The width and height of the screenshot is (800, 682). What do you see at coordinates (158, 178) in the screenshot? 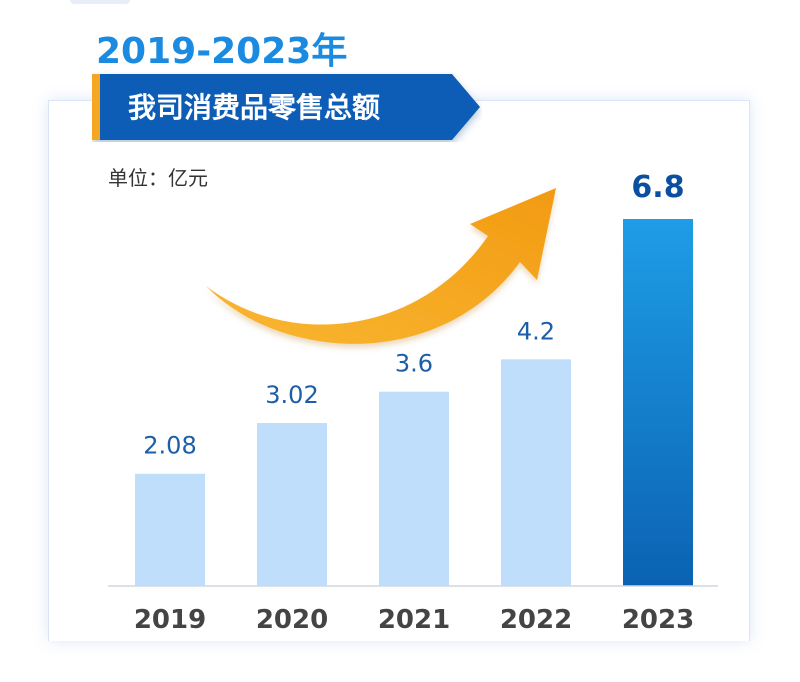
I see `unit-label: 单位：亿元` at bounding box center [158, 178].